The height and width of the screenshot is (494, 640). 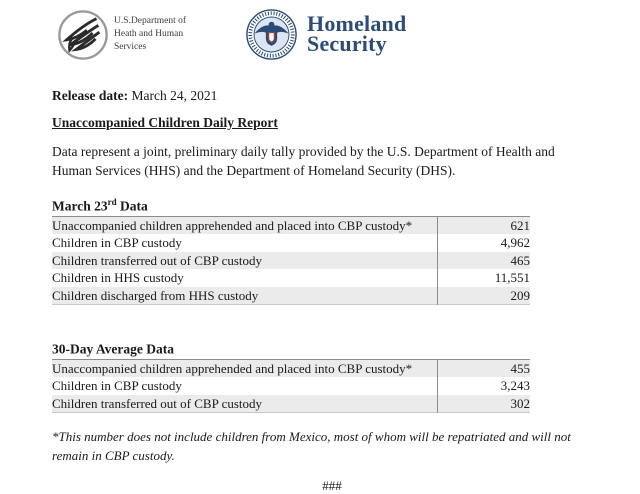 I want to click on table-row: Children in CBP custody 4,962, so click(x=291, y=243).